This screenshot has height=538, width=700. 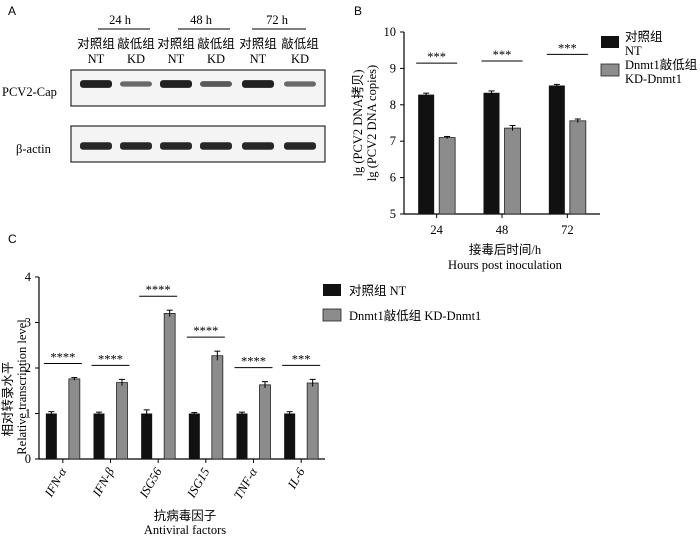 I want to click on timepoint-label: 48 h, so click(x=201, y=20).